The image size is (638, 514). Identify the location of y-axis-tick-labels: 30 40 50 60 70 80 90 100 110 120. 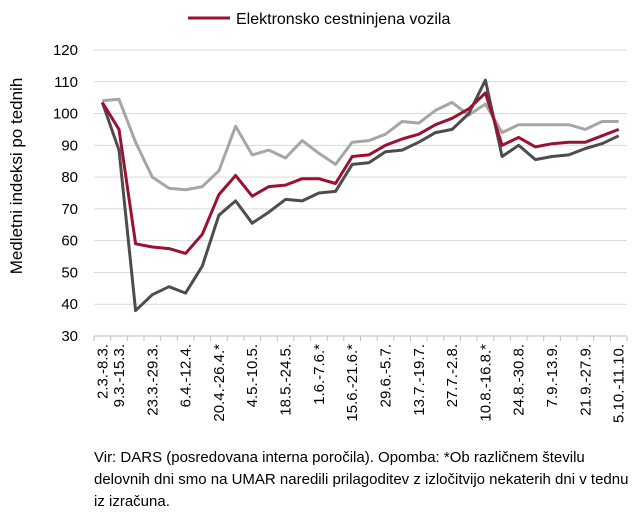
(65, 193).